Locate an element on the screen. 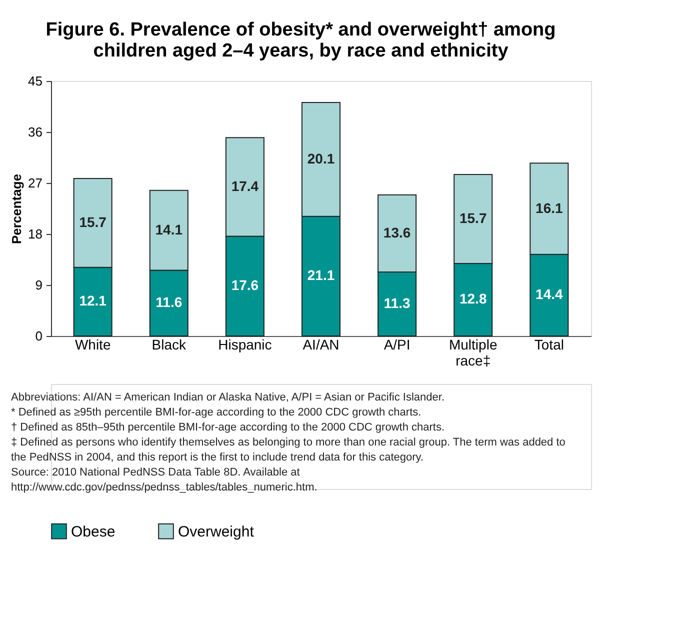 The height and width of the screenshot is (630, 678). data-label: 12.1 is located at coordinates (93, 300).